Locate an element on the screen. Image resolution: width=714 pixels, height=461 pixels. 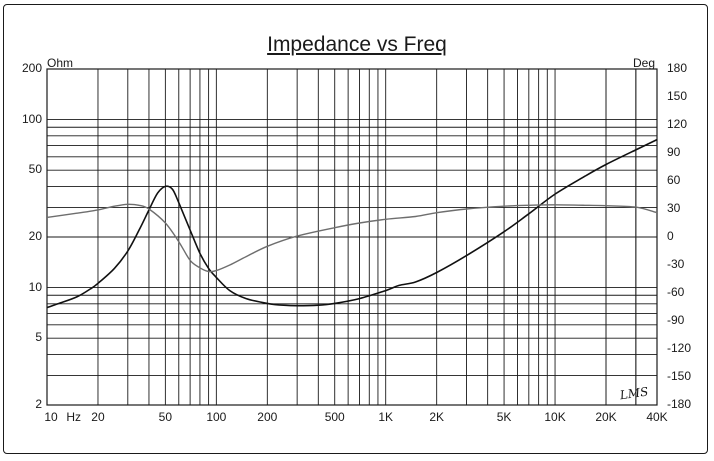
y-left-tick-label: 200 is located at coordinates (31, 68).